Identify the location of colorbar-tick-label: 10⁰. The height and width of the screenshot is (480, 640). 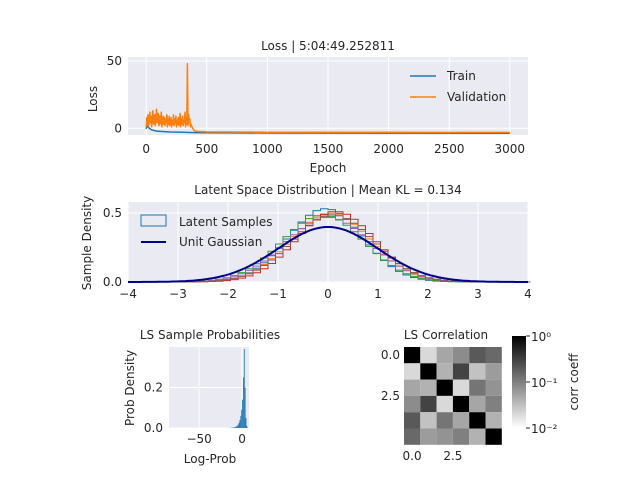
(541, 337).